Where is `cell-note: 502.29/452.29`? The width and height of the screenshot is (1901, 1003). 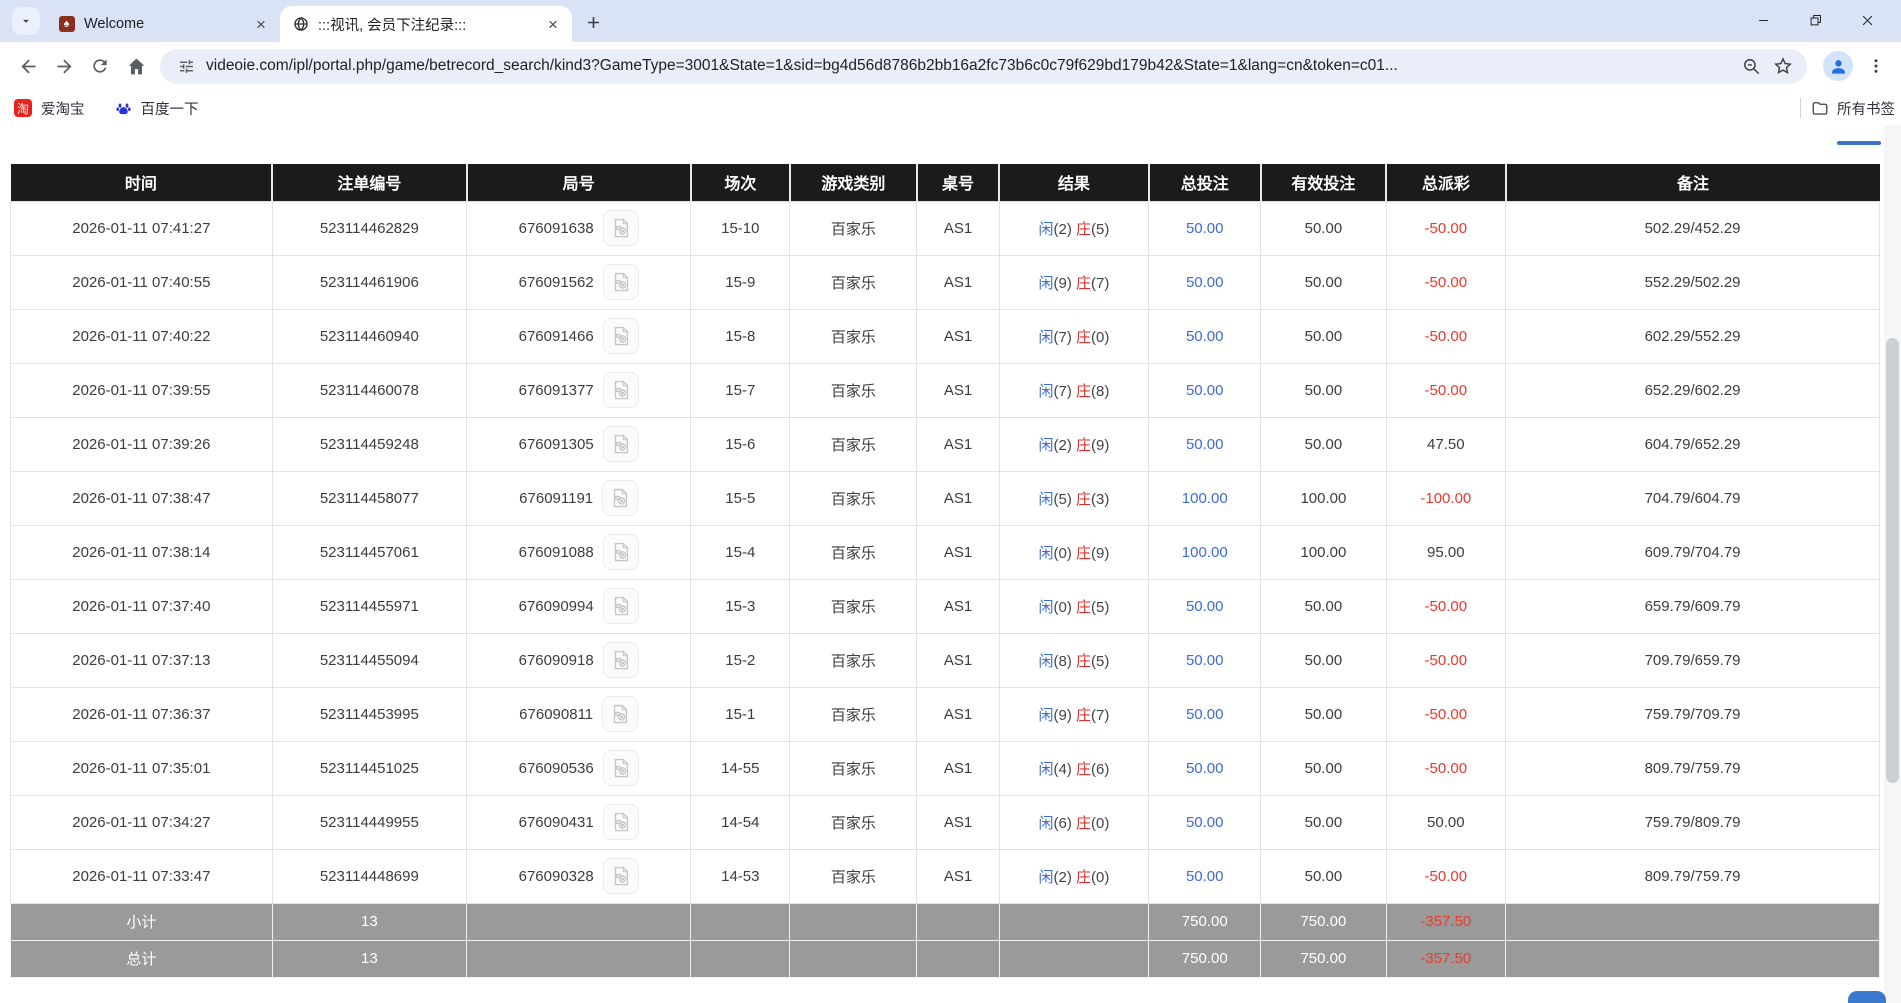 cell-note: 502.29/452.29 is located at coordinates (1692, 228).